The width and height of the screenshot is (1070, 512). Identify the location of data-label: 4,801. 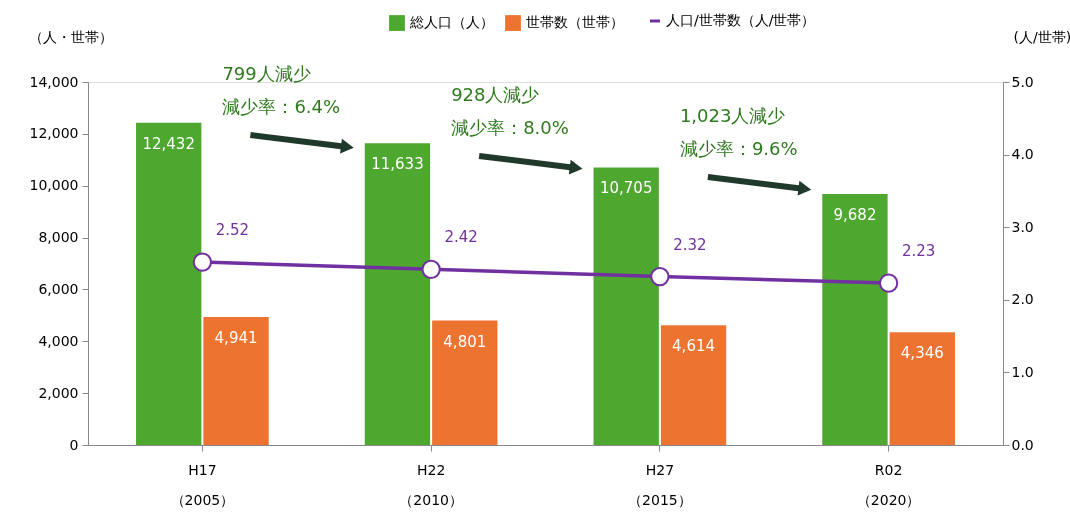
(465, 341).